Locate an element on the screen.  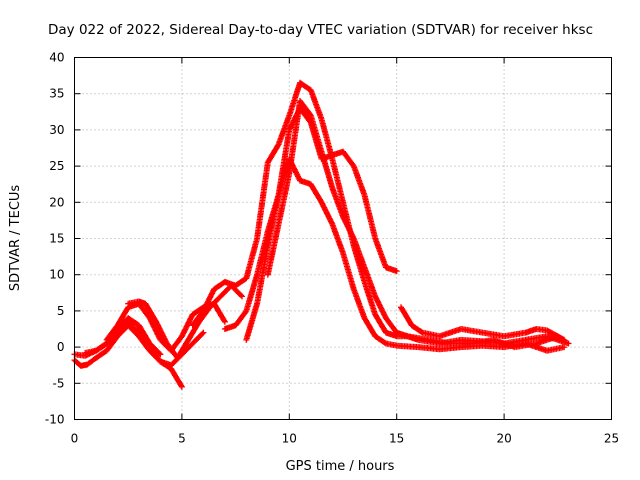
x-tick-labels: 0 5 10 15 20 25 is located at coordinates (345, 439).